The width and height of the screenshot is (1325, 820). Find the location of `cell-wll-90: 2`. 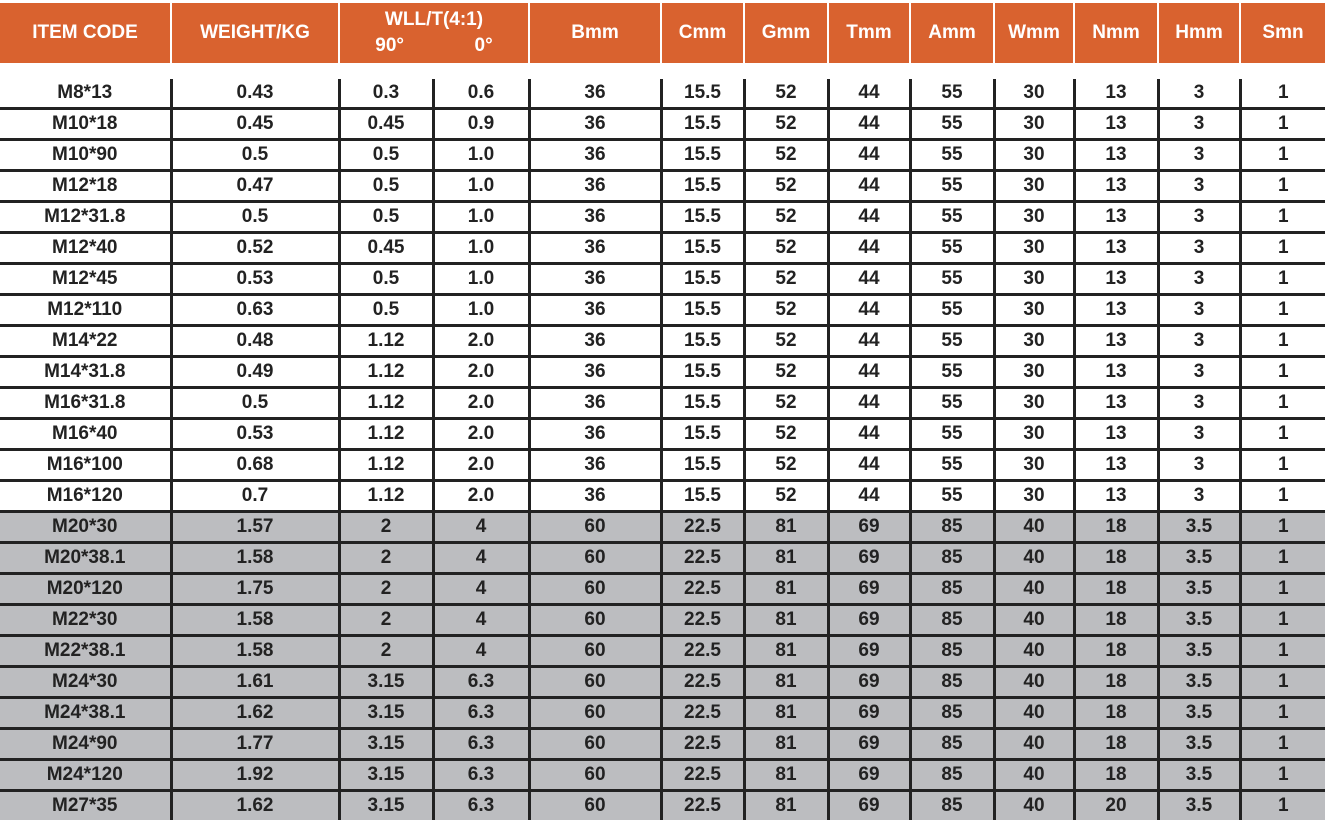

cell-wll-90: 2 is located at coordinates (386, 589).